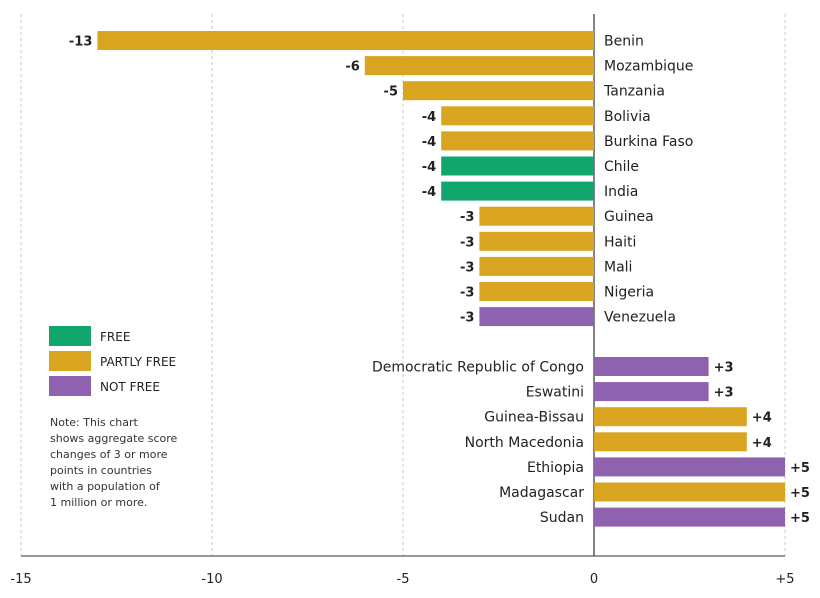 The height and width of the screenshot is (598, 820). What do you see at coordinates (651, 366) in the screenshot?
I see `bar-democratic-republic-of-congo` at bounding box center [651, 366].